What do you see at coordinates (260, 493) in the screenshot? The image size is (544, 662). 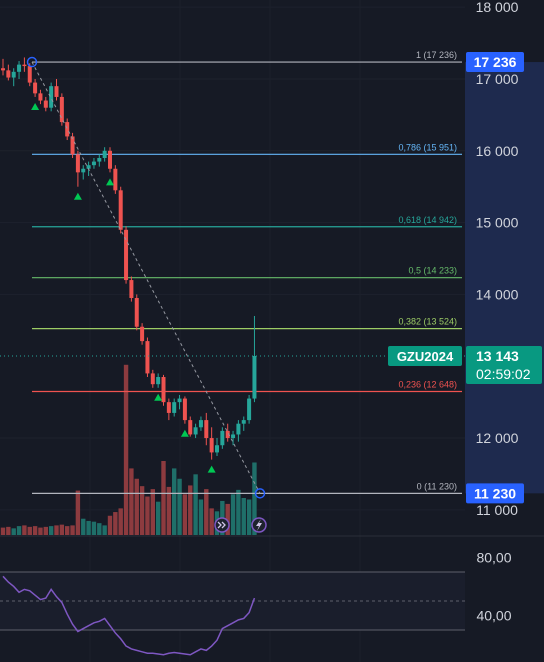 I see `trend-anchor-end` at bounding box center [260, 493].